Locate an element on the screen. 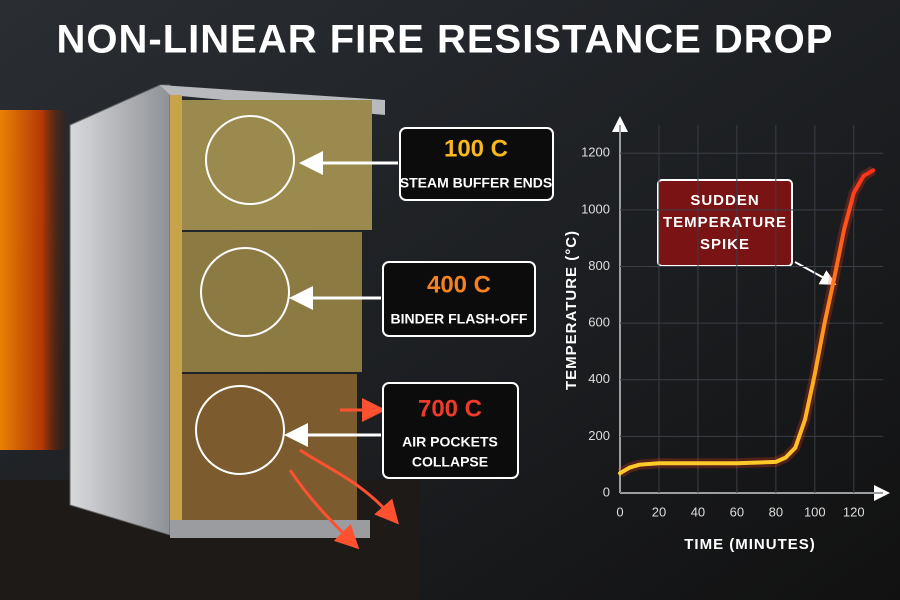  annotation: SPIKE is located at coordinates (725, 244).